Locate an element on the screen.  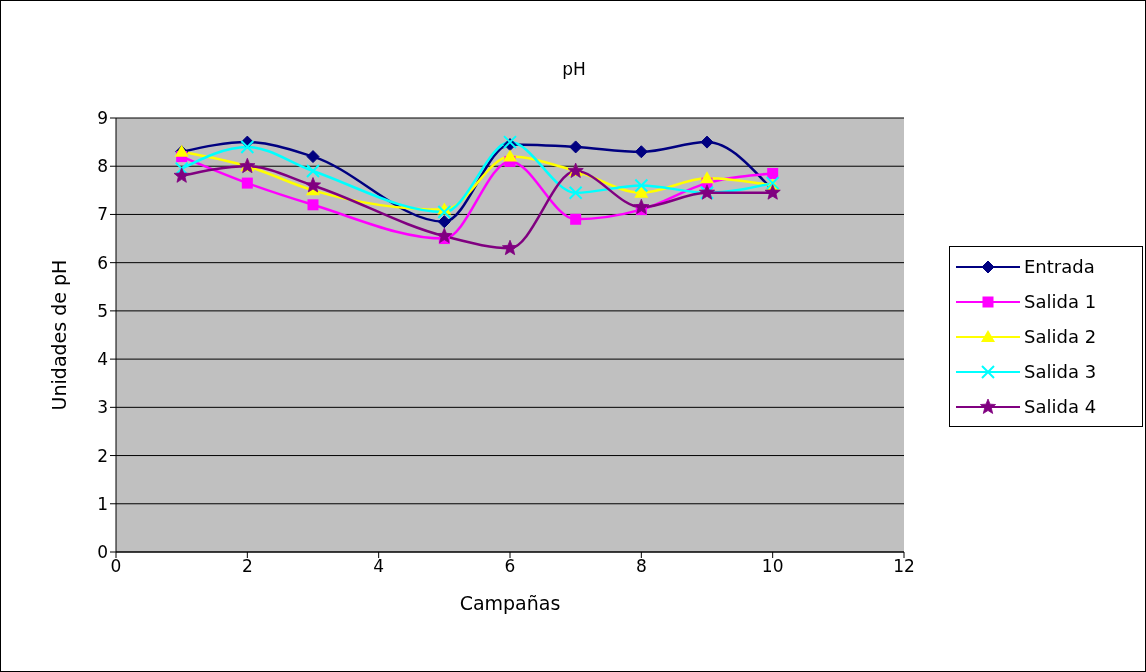
legend-label: Salida 4 is located at coordinates (1060, 406).